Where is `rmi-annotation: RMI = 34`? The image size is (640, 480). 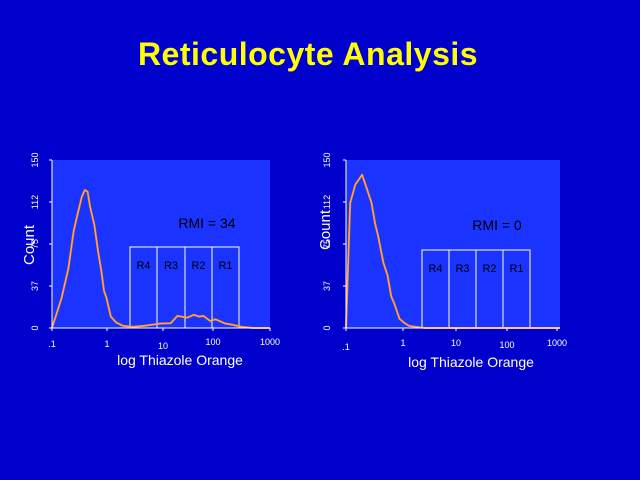 rmi-annotation: RMI = 34 is located at coordinates (206, 223).